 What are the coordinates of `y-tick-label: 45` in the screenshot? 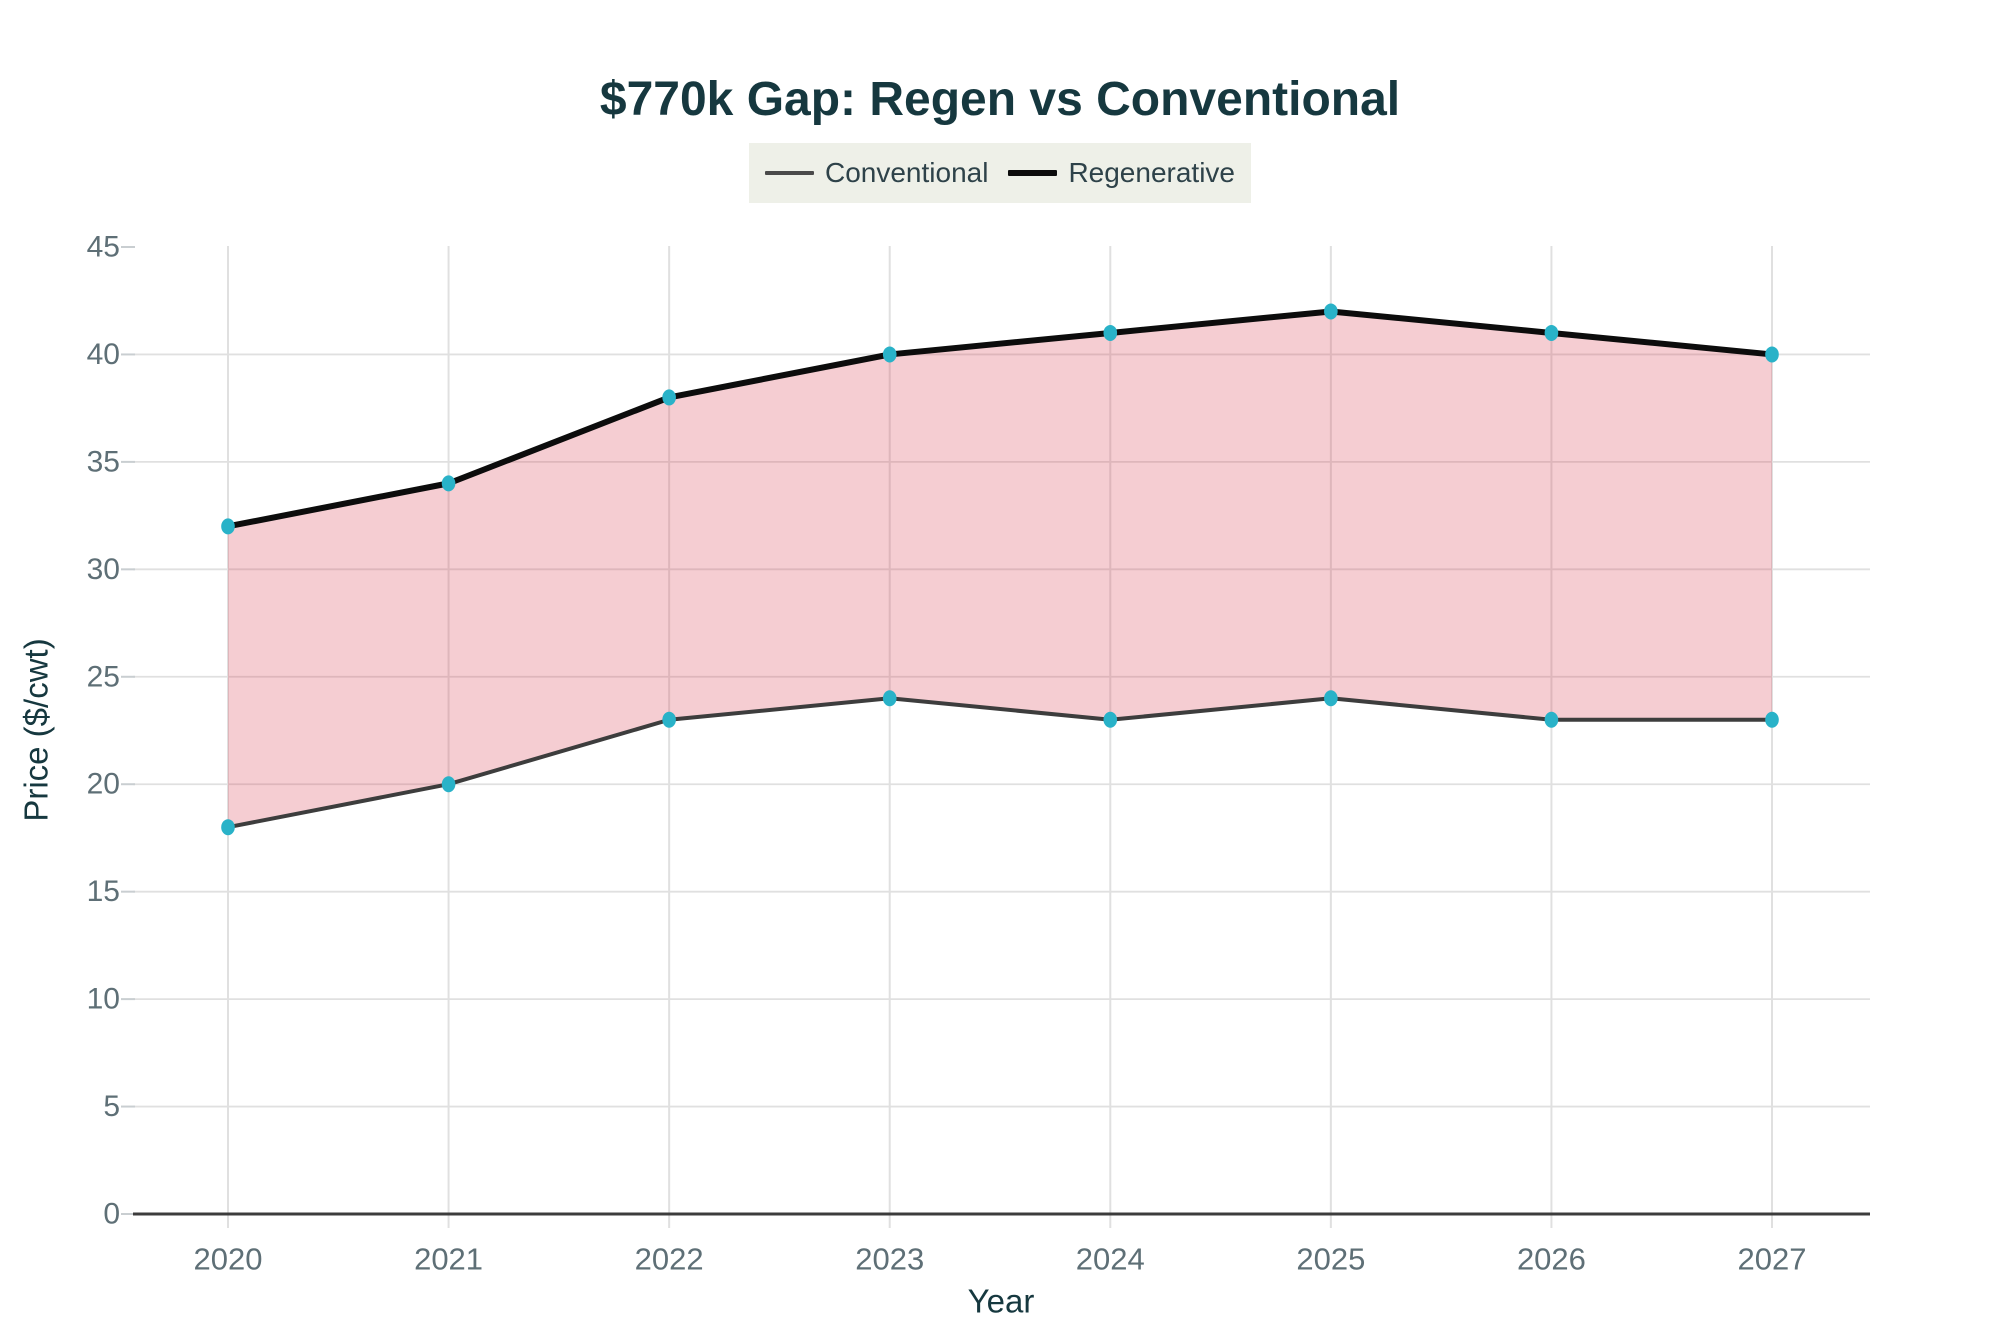 It's located at (103, 247).